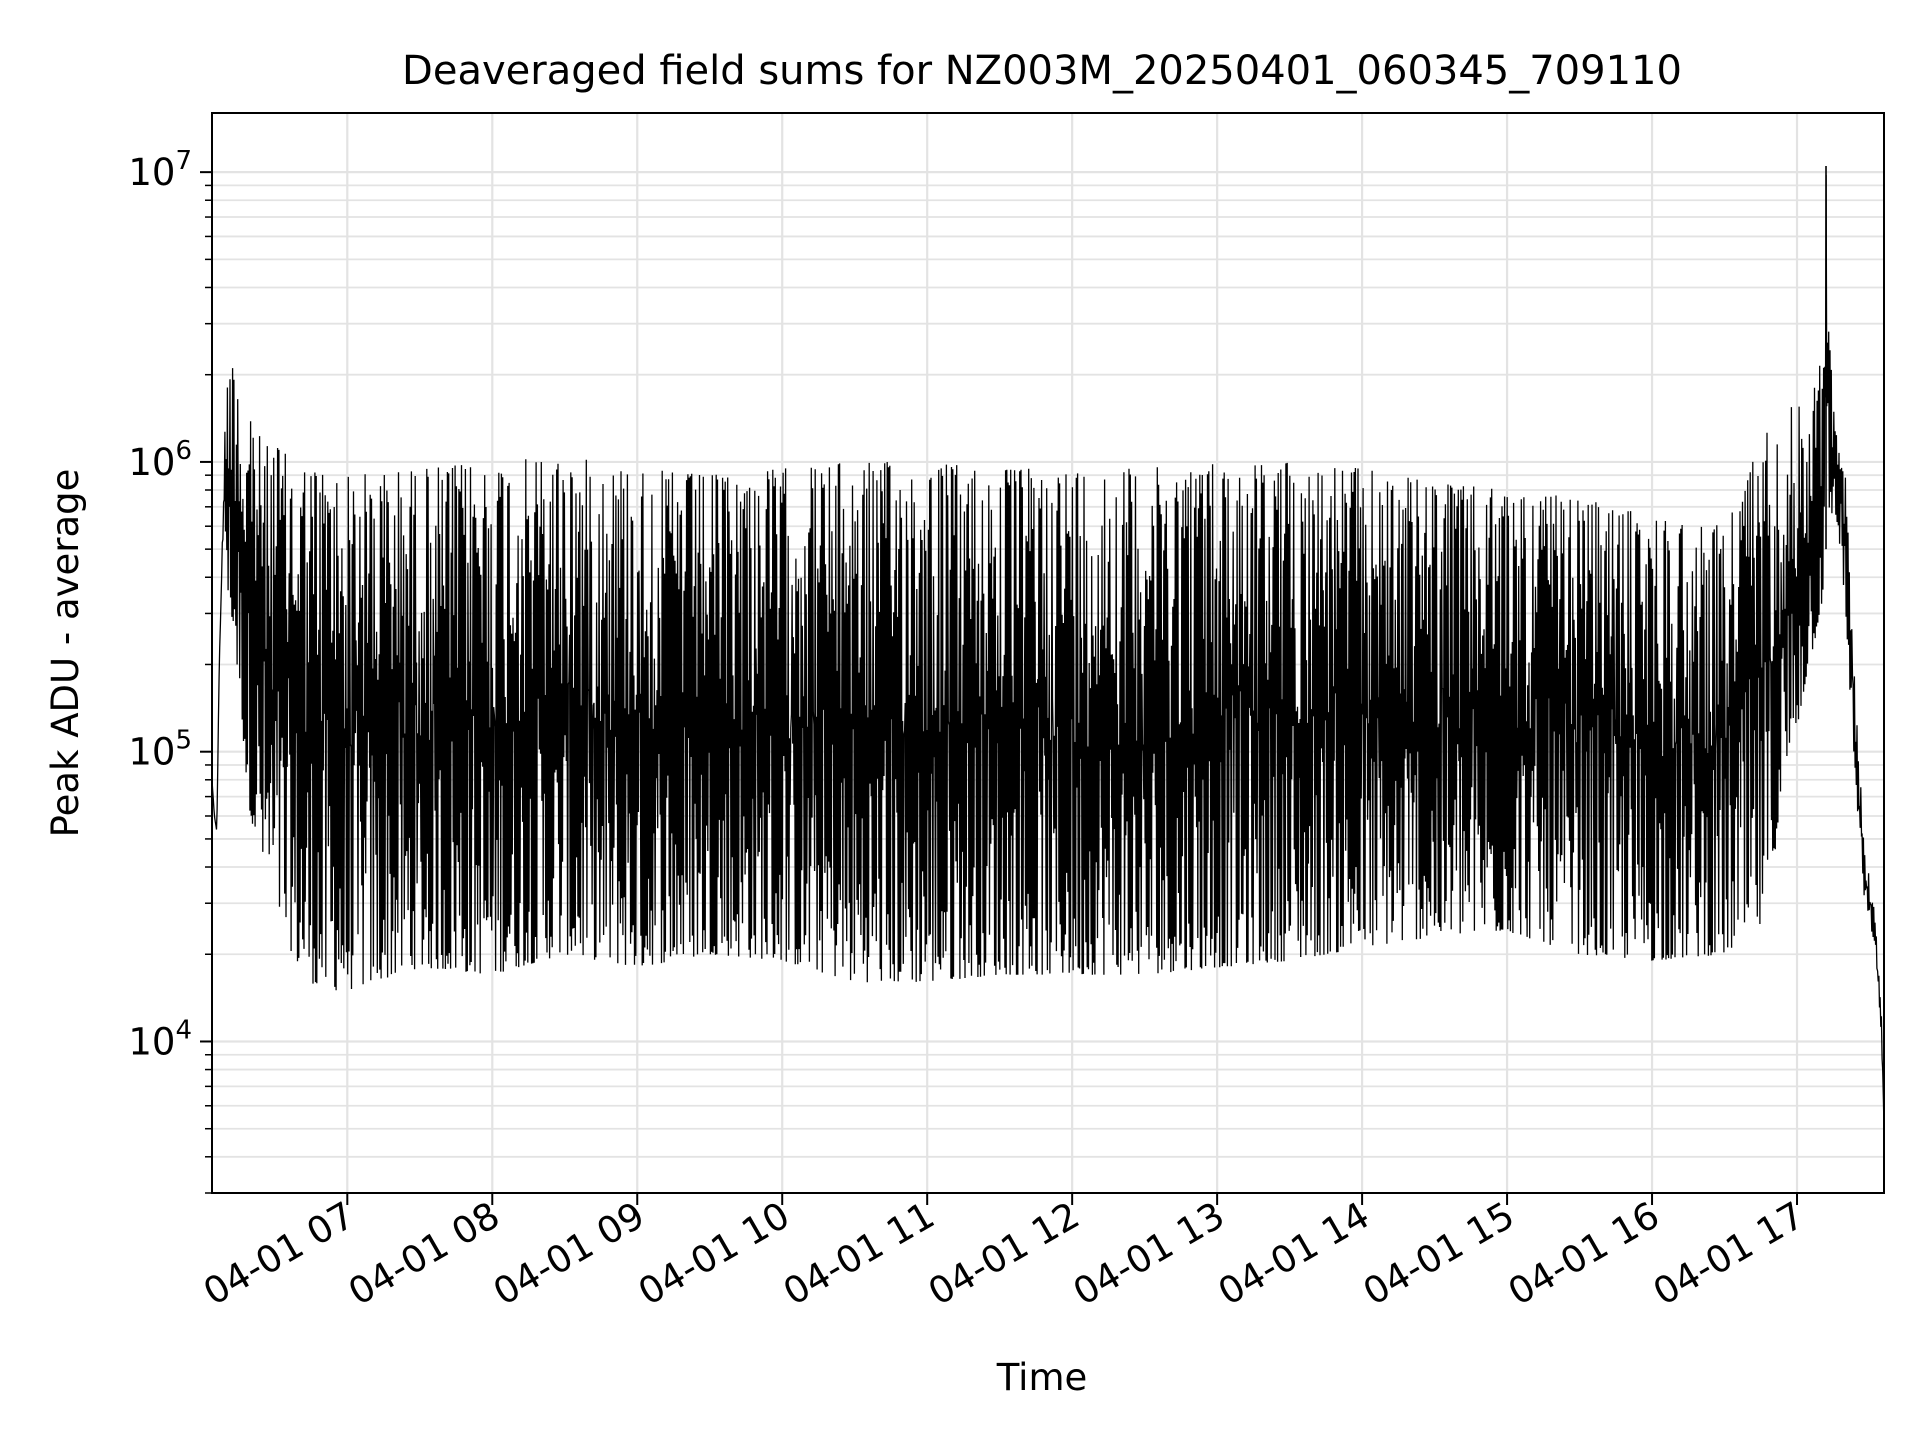 This screenshot has width=1920, height=1440. What do you see at coordinates (65, 653) in the screenshot?
I see `y-axis-label: Peak ADU - average` at bounding box center [65, 653].